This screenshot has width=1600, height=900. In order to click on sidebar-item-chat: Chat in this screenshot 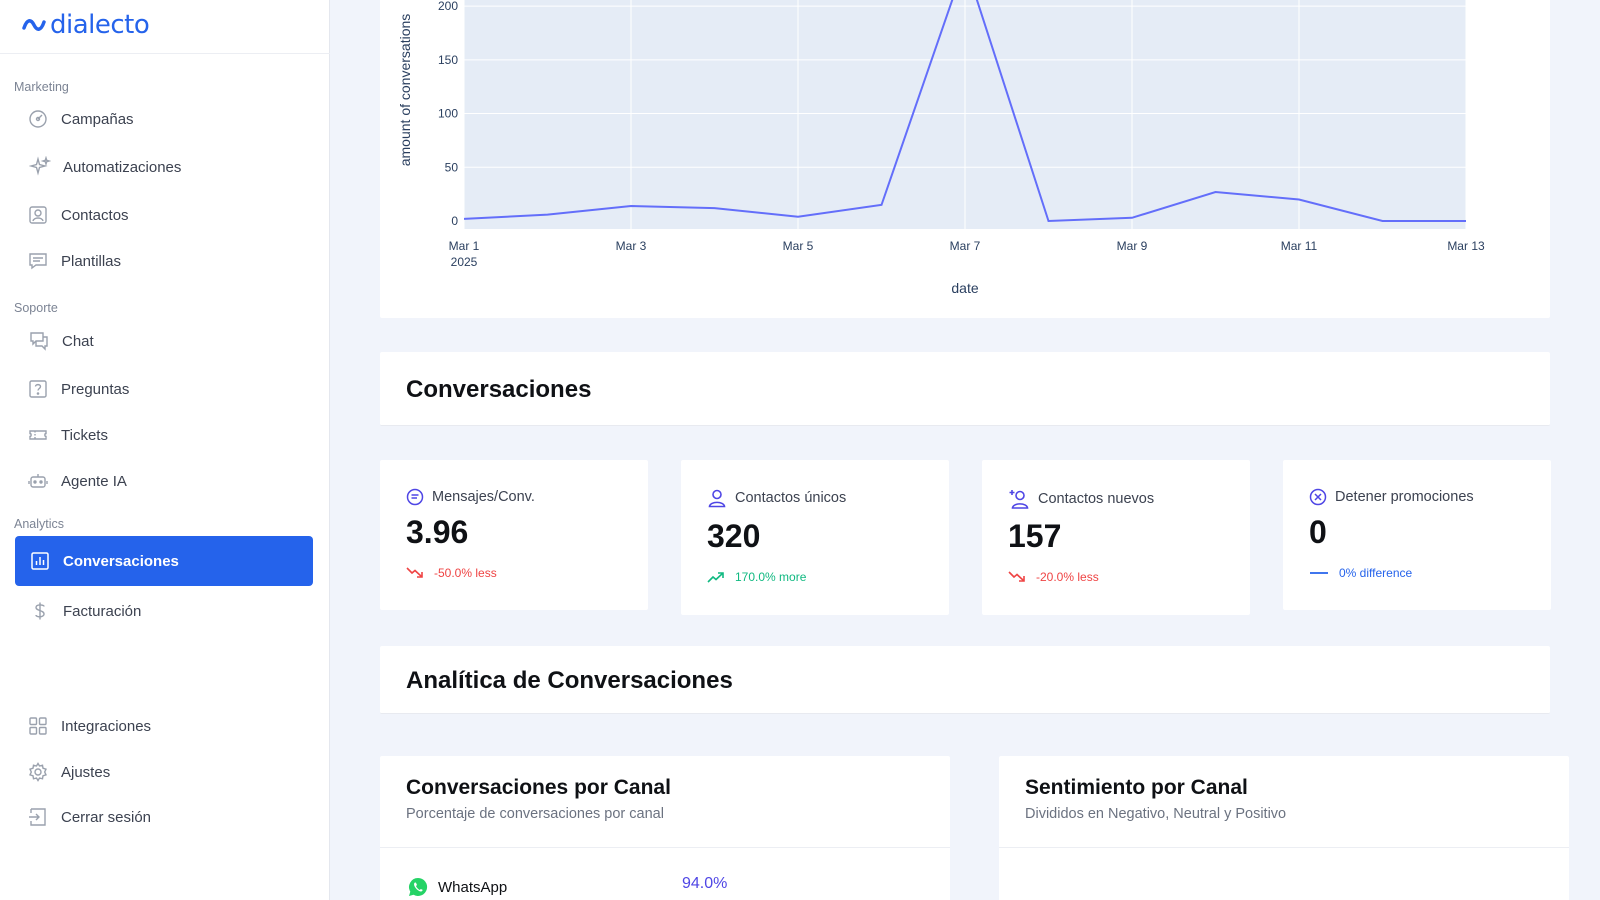, I will do `click(164, 341)`.